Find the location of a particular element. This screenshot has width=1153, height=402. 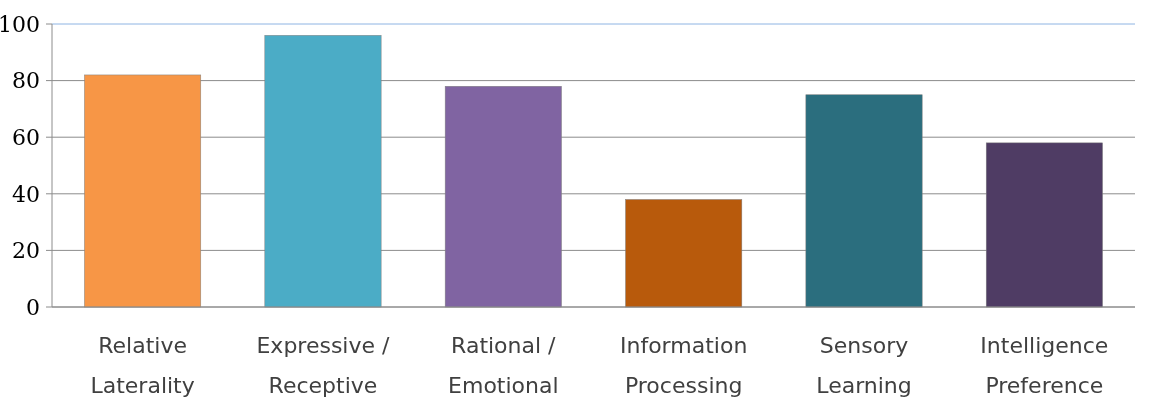

x-tick-label: Information Processing is located at coordinates (684, 365).